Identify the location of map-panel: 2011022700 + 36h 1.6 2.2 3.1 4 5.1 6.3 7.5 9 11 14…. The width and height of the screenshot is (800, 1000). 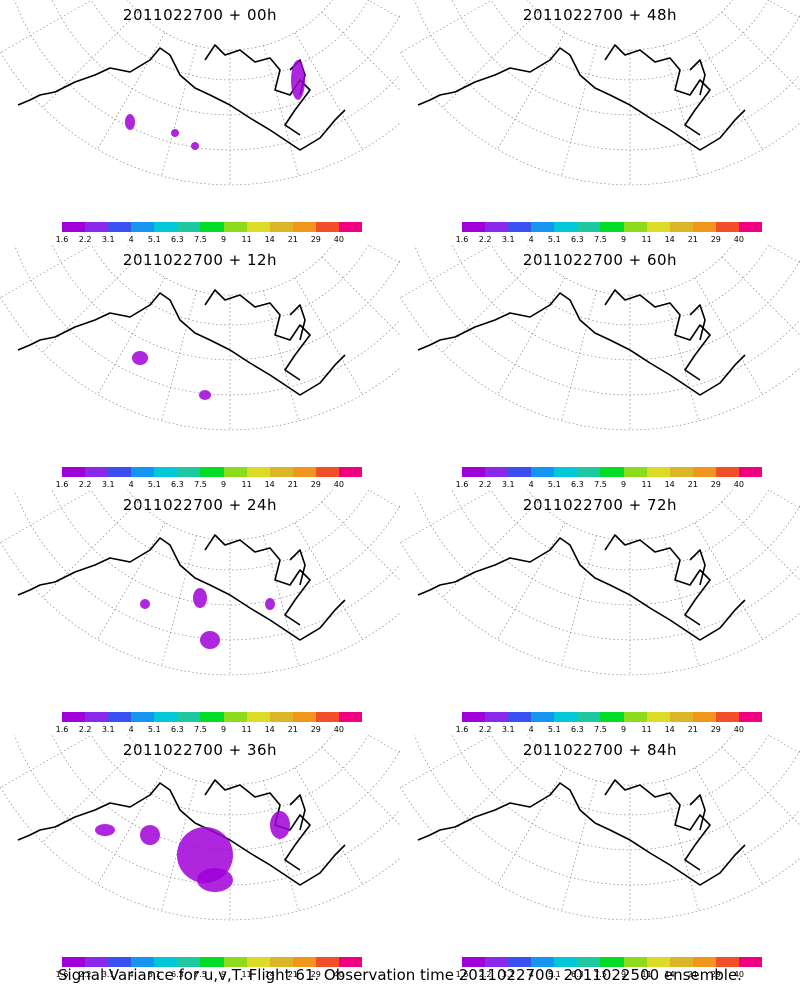
(200, 857).